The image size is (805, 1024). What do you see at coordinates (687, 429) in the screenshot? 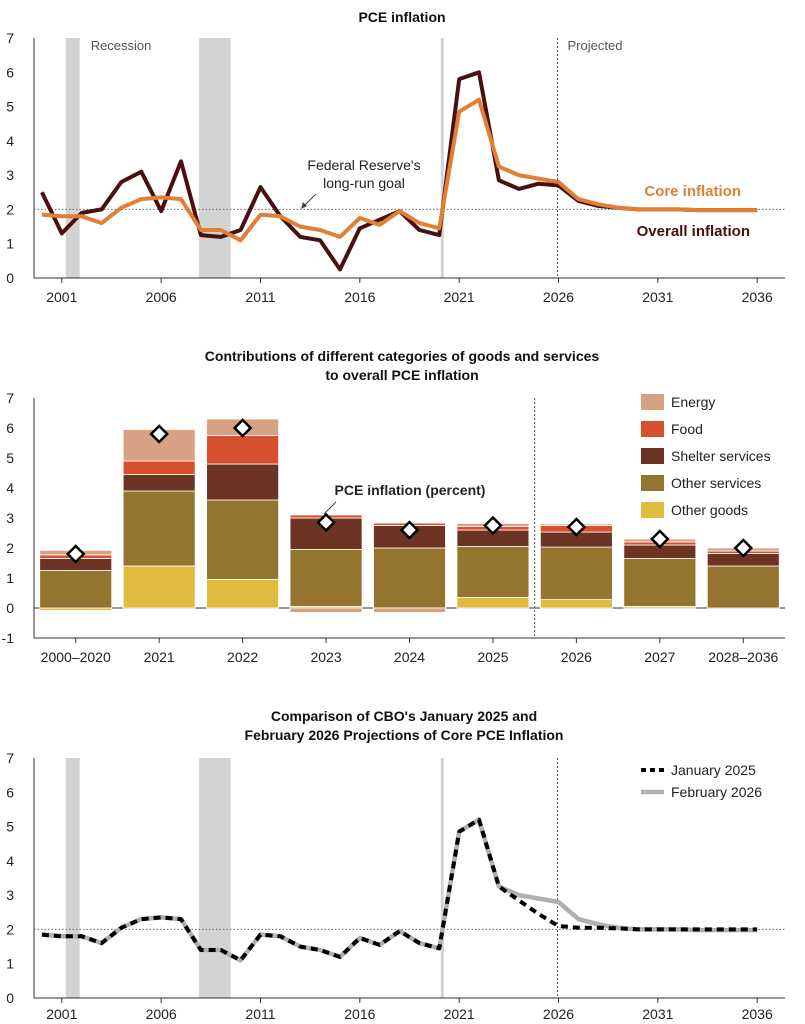
I see `legend-label: Food` at bounding box center [687, 429].